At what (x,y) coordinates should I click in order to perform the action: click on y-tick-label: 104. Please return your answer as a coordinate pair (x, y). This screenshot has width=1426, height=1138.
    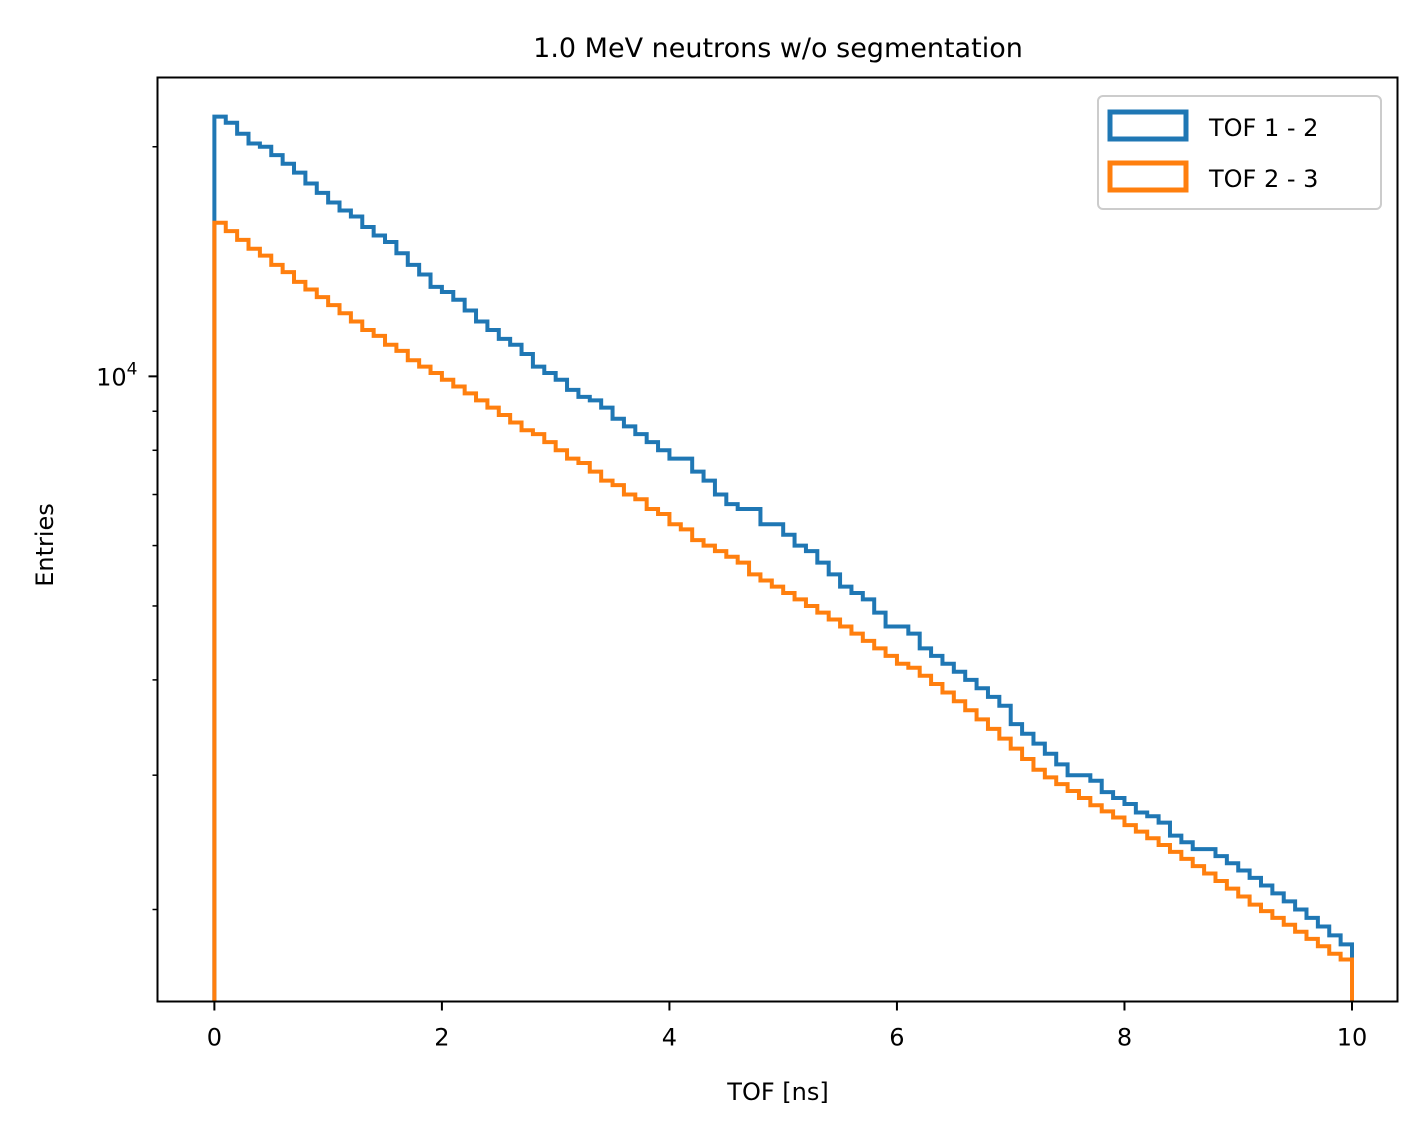
    Looking at the image, I should click on (116, 375).